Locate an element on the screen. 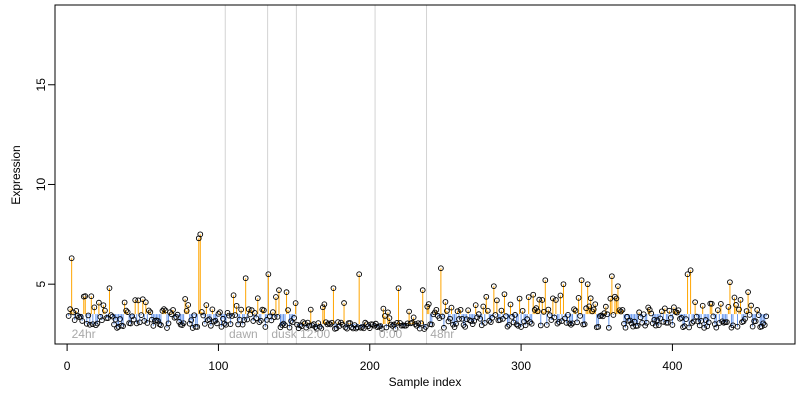 The height and width of the screenshot is (400, 800). group-label: dawn is located at coordinates (243, 334).